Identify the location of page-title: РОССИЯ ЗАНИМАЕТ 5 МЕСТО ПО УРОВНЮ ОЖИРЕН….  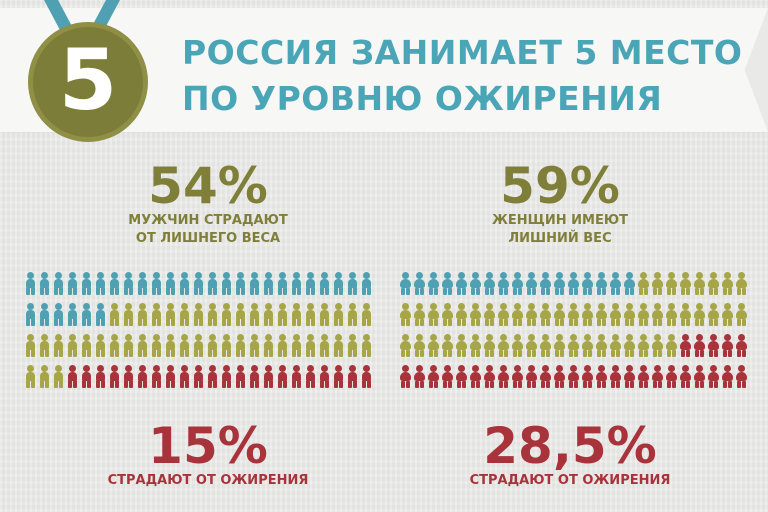
(462, 76).